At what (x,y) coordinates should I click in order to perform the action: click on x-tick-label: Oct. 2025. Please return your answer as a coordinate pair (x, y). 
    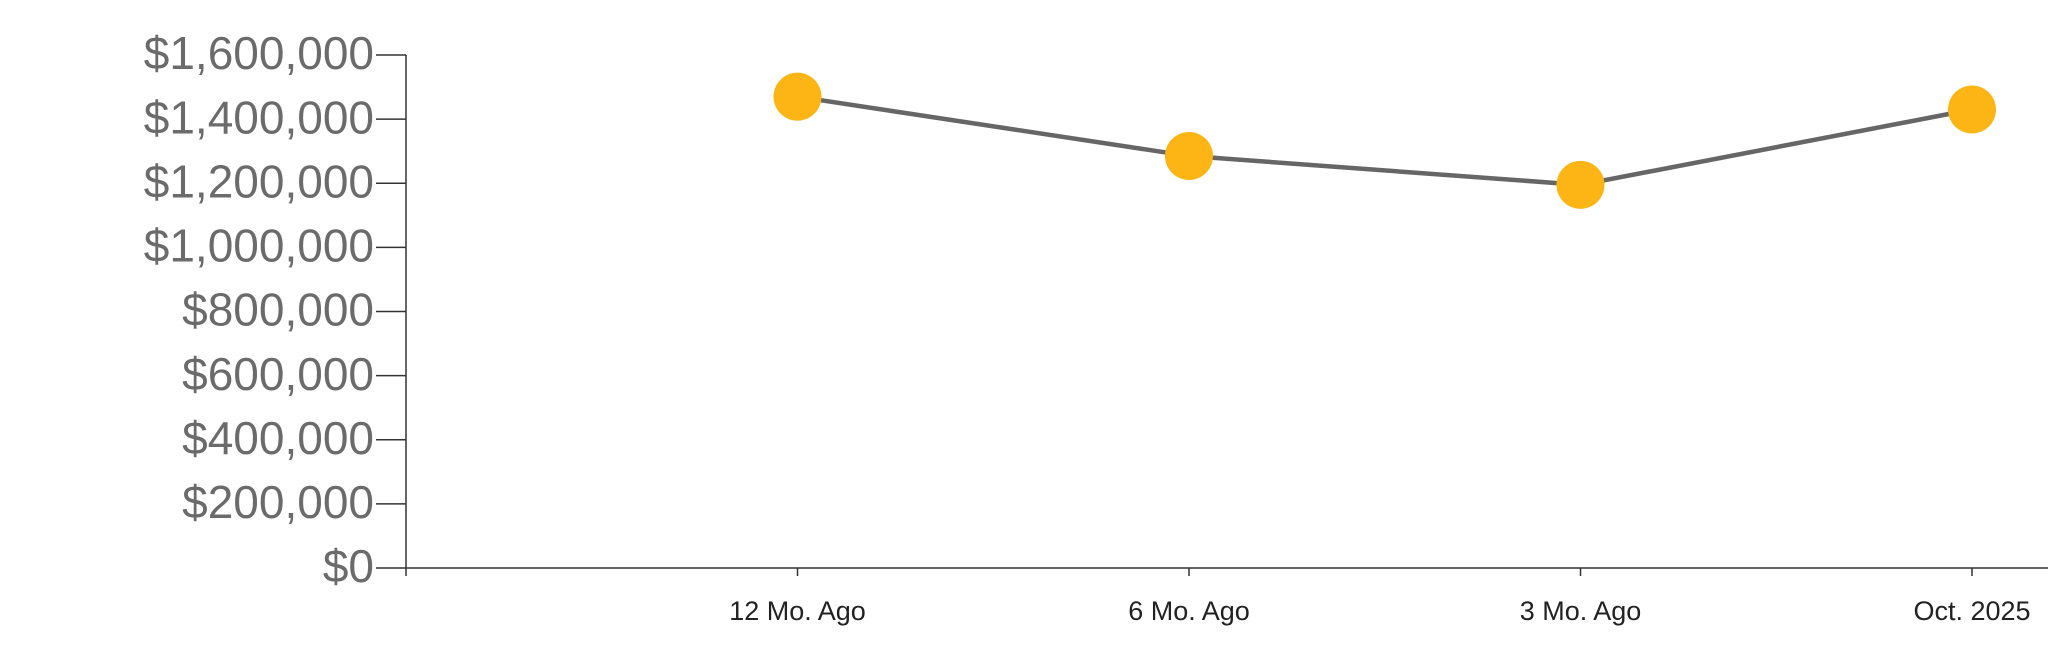
    Looking at the image, I should click on (1971, 611).